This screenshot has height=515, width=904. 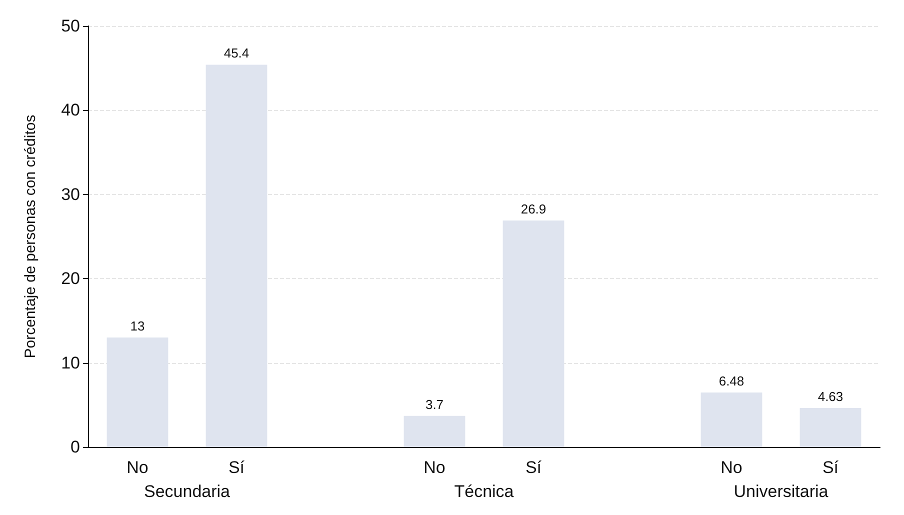 What do you see at coordinates (781, 491) in the screenshot?
I see `text: Universitaria` at bounding box center [781, 491].